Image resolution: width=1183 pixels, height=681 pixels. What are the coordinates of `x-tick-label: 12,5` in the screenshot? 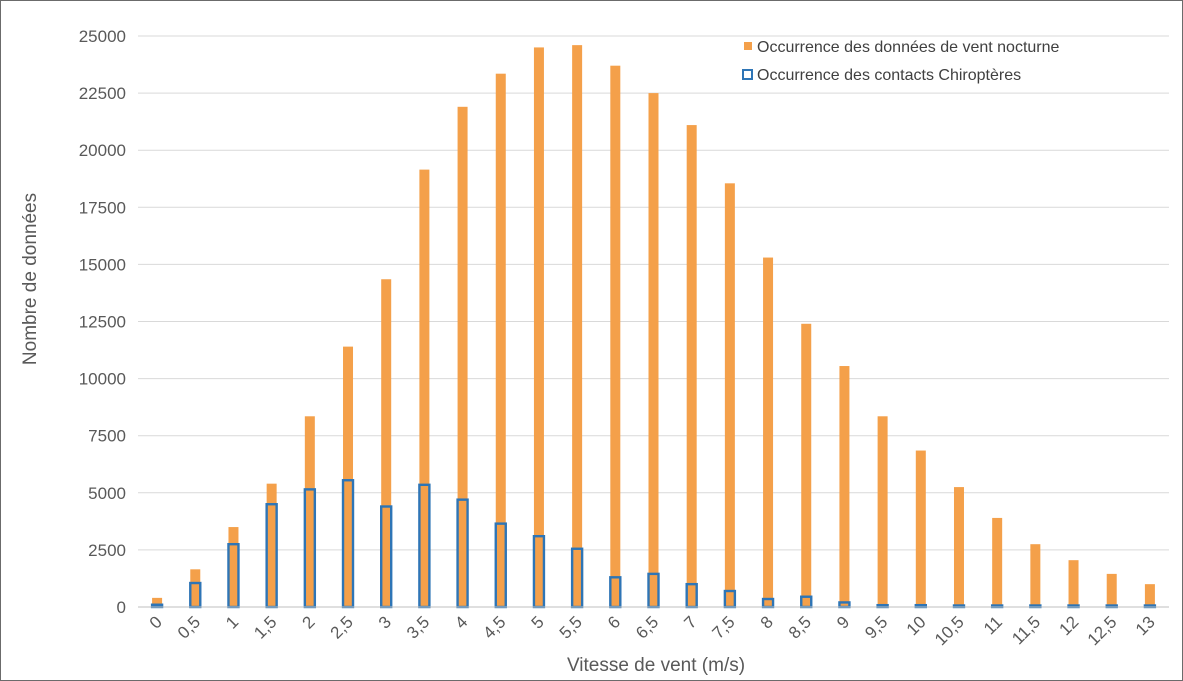 It's located at (1102, 630).